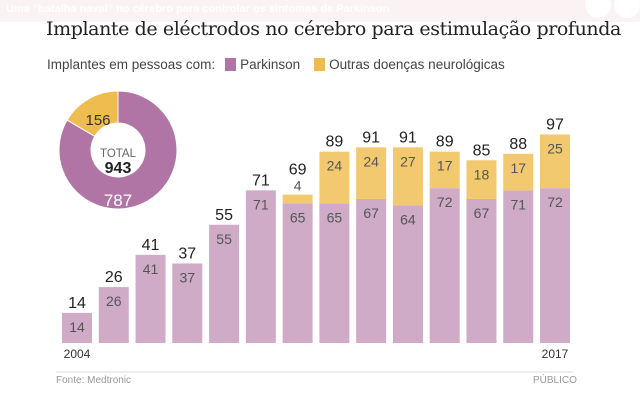 This screenshot has height=404, width=640. I want to click on twitter-icon, so click(627, 9).